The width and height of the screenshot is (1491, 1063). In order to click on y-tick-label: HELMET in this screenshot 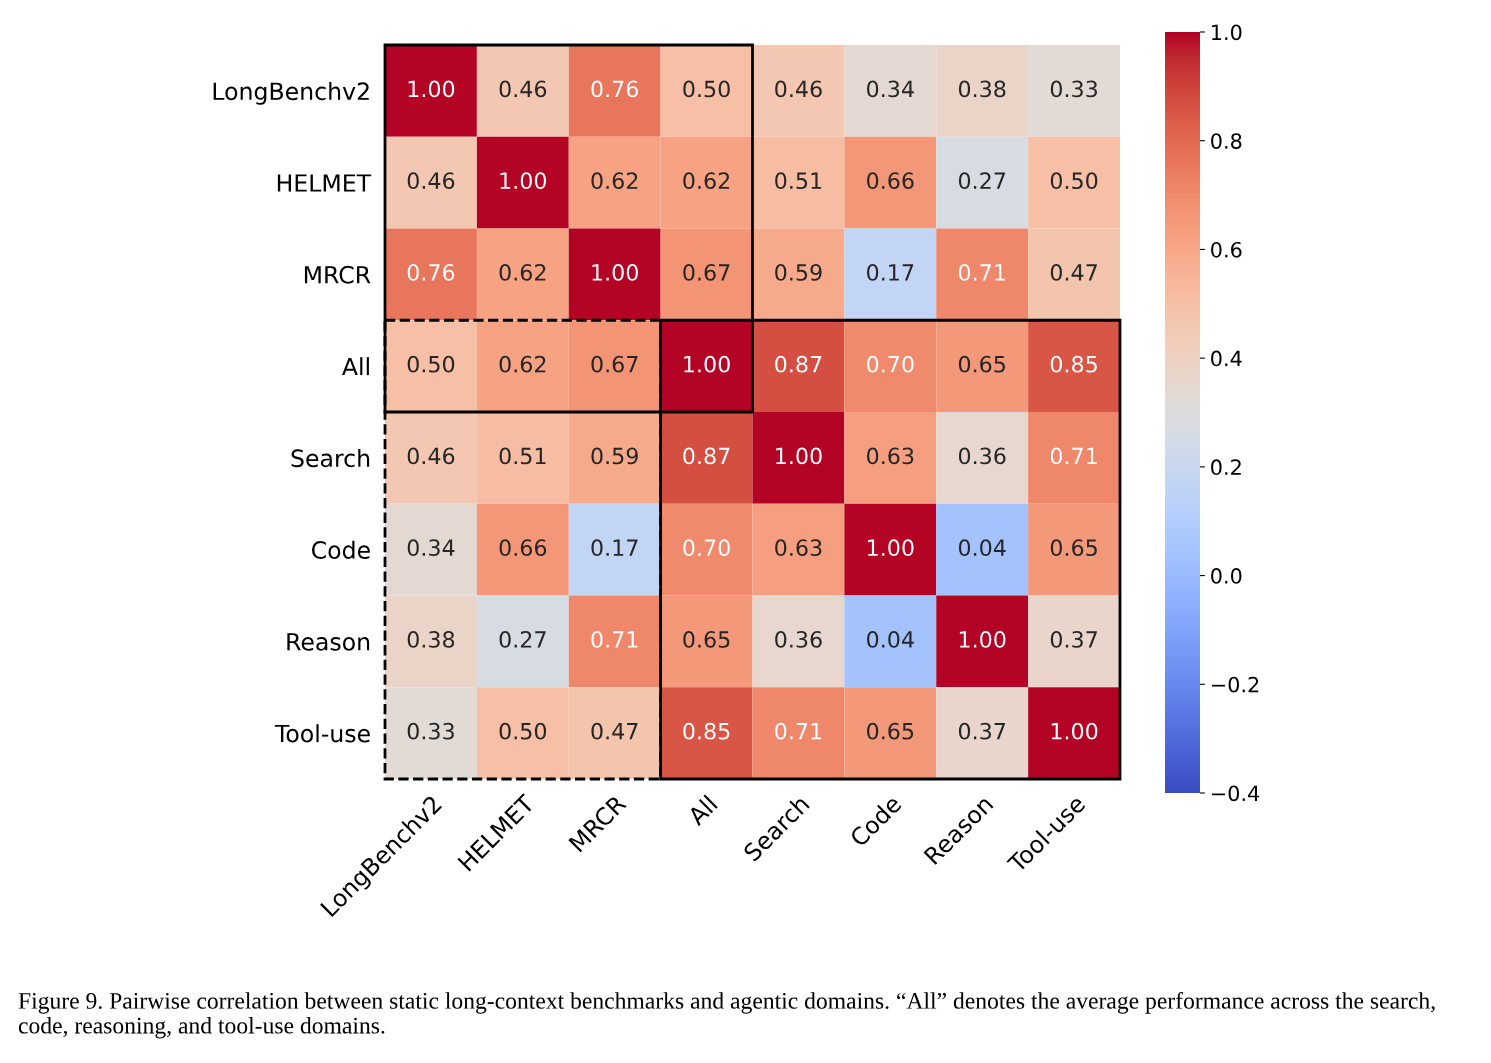, I will do `click(324, 183)`.